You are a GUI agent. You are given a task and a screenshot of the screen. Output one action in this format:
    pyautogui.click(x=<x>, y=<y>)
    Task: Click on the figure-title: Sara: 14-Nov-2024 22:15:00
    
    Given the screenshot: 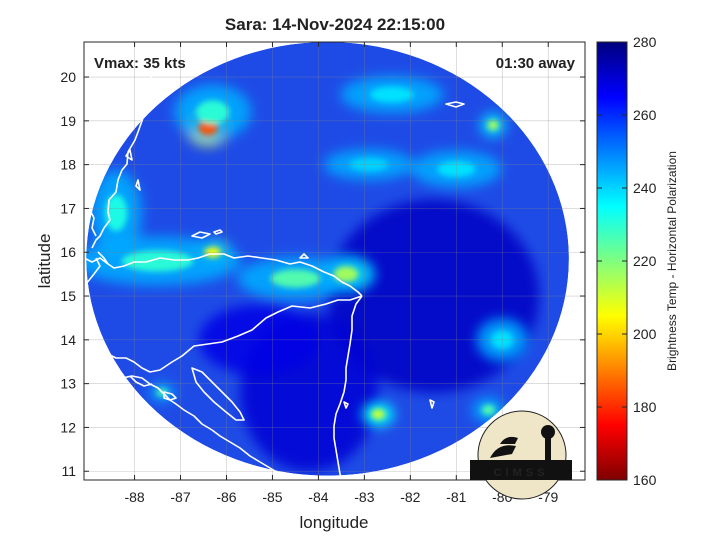 What is the action you would take?
    pyautogui.click(x=335, y=24)
    